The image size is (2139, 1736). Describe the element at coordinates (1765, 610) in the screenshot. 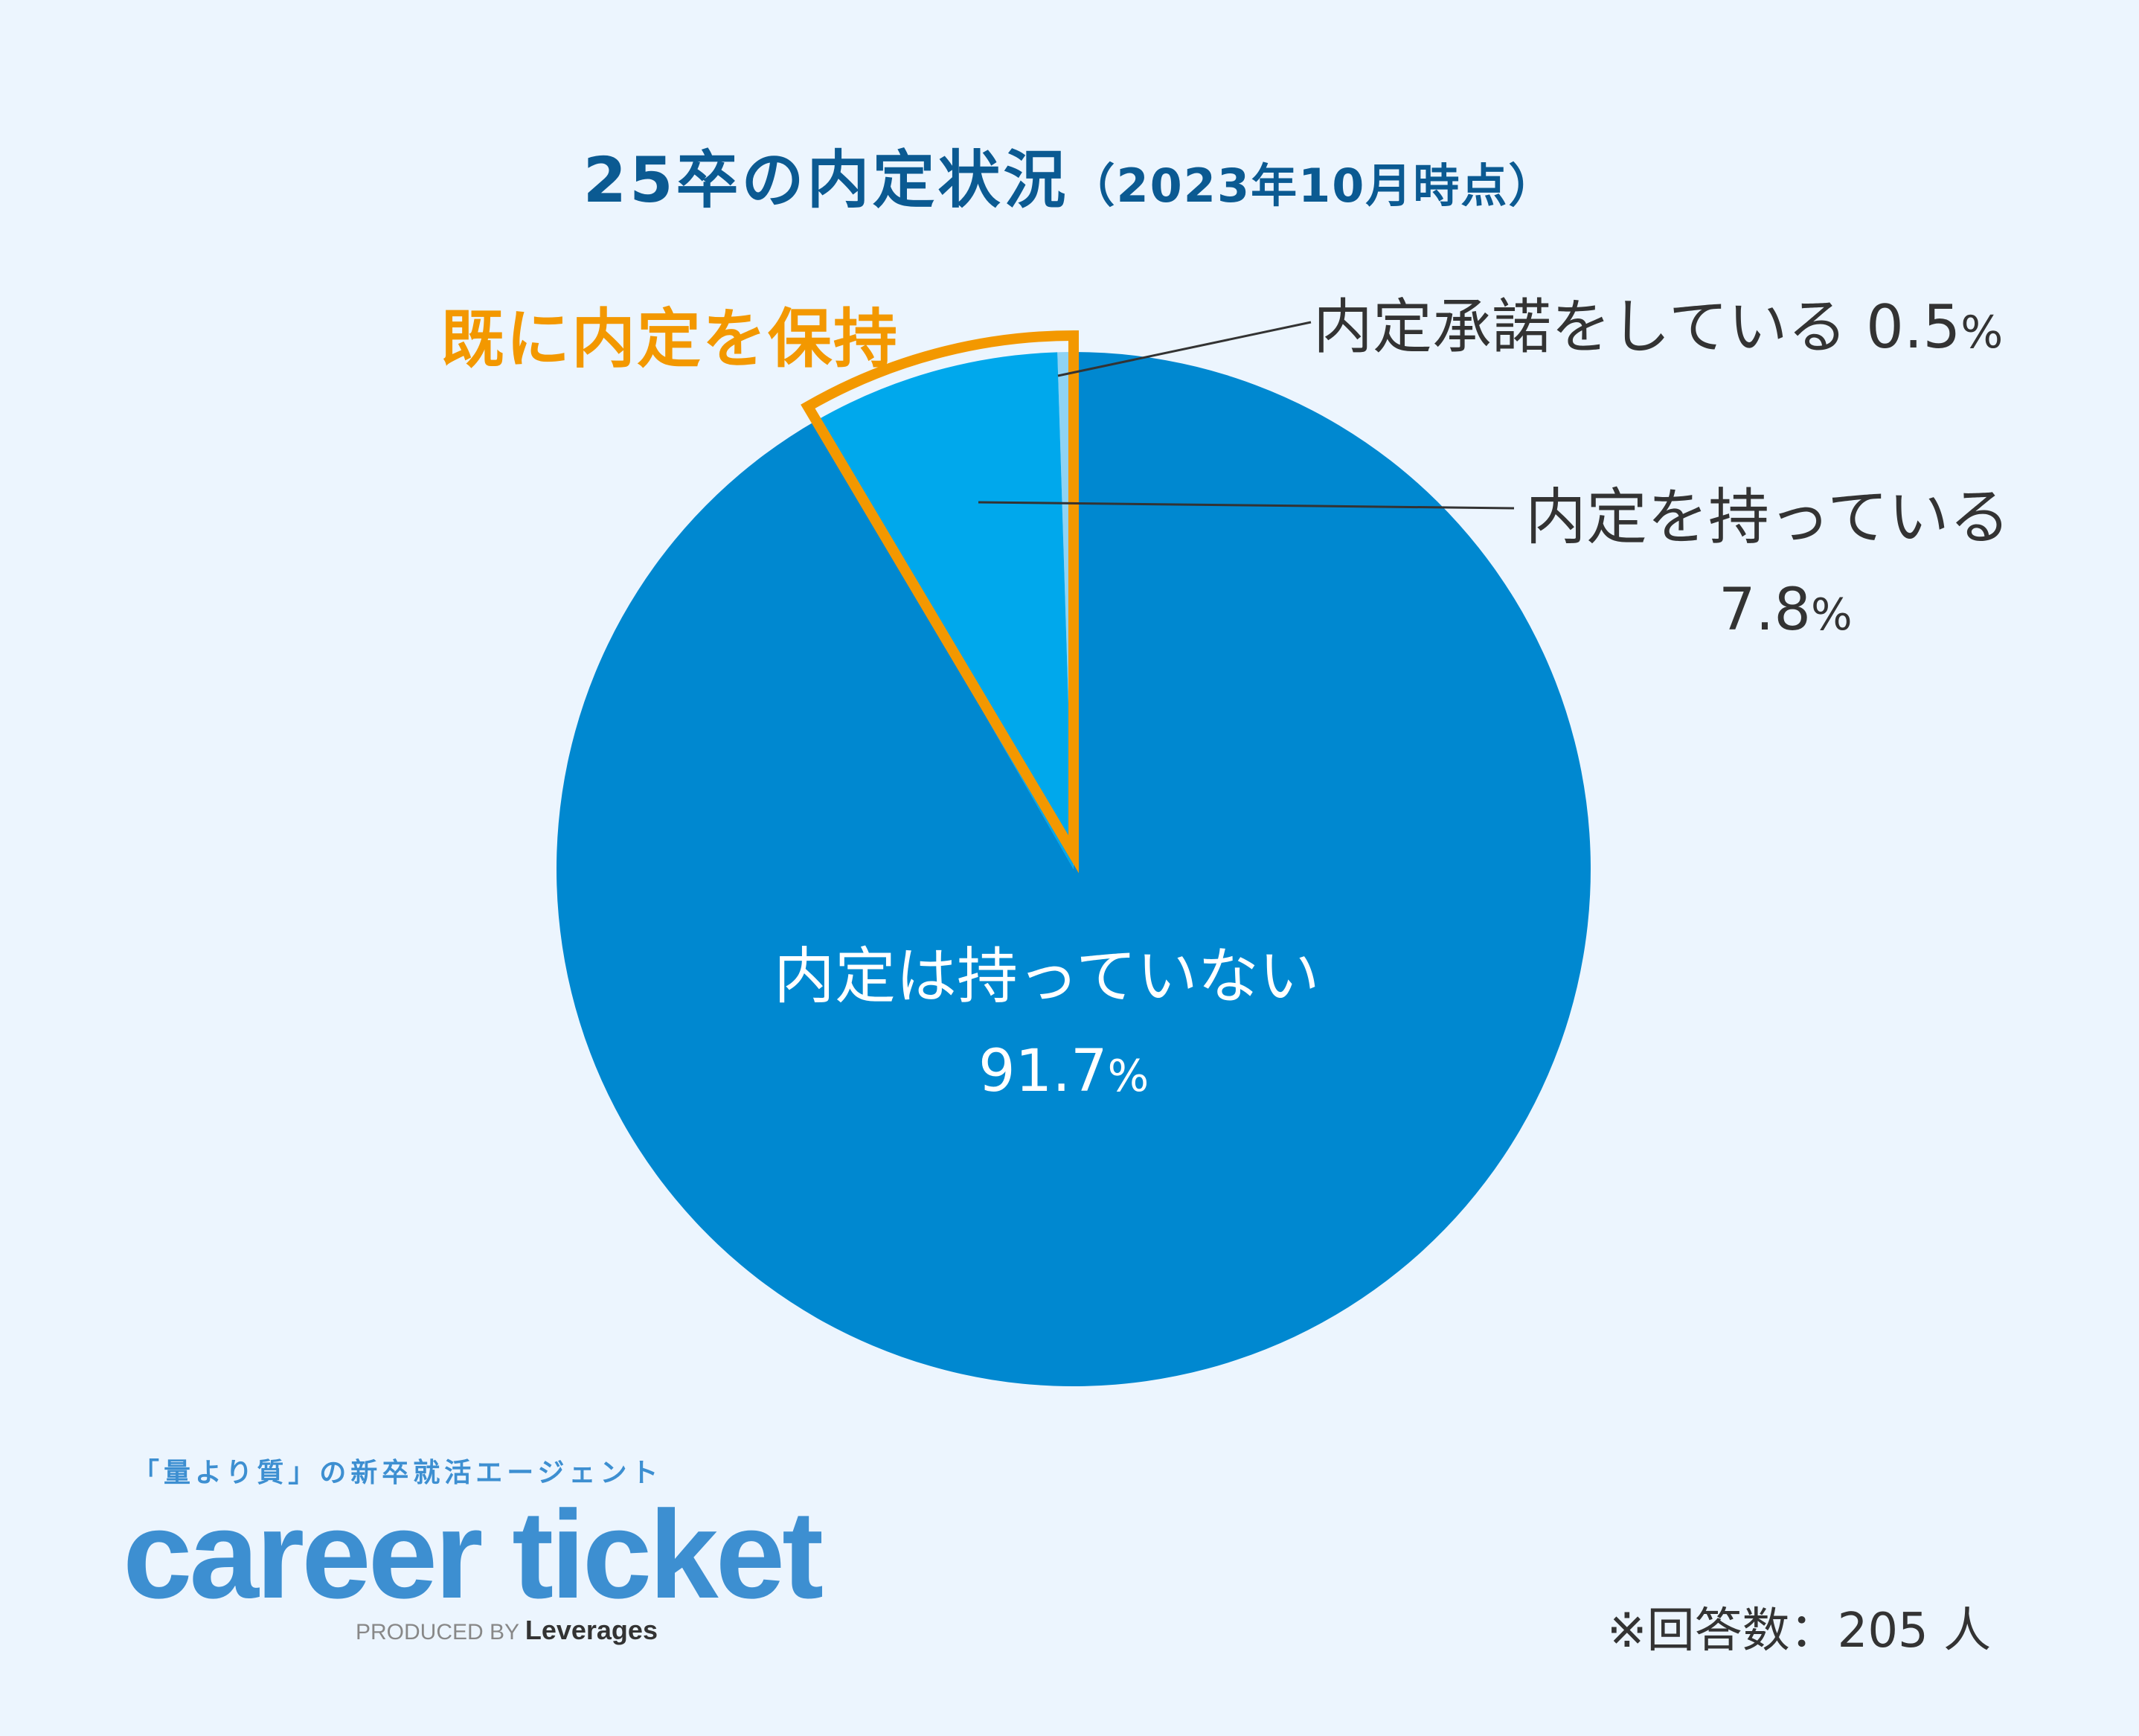

I see `slice-label-have-value: 7.8` at that location.